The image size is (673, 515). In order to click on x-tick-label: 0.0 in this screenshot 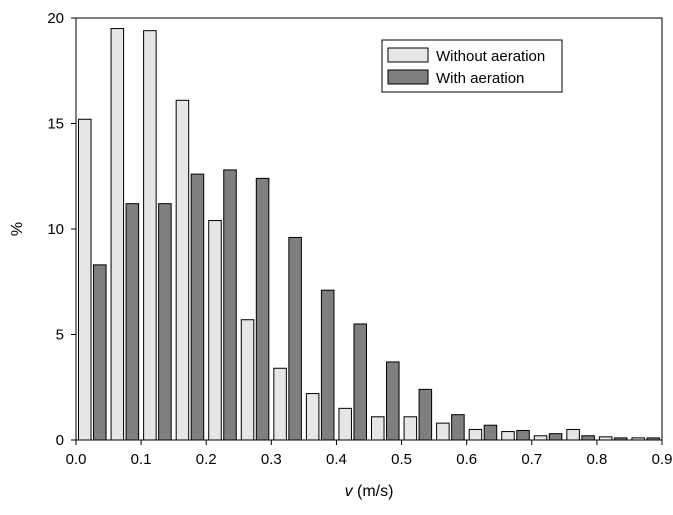, I will do `click(76, 459)`.